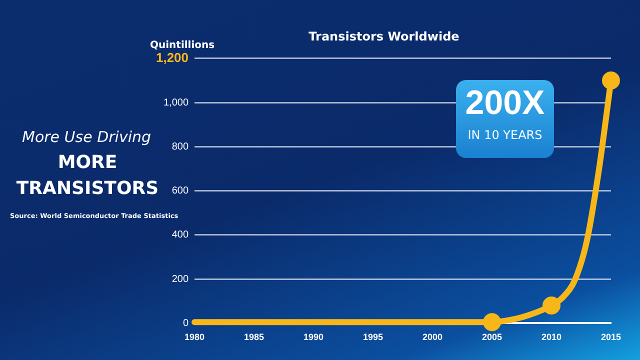  I want to click on y-tick-label: 0, so click(185, 323).